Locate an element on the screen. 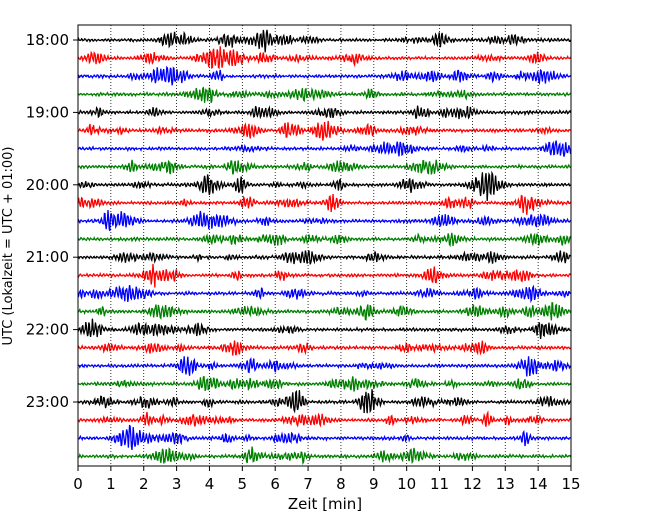  x-tick-label: 11 is located at coordinates (439, 484).